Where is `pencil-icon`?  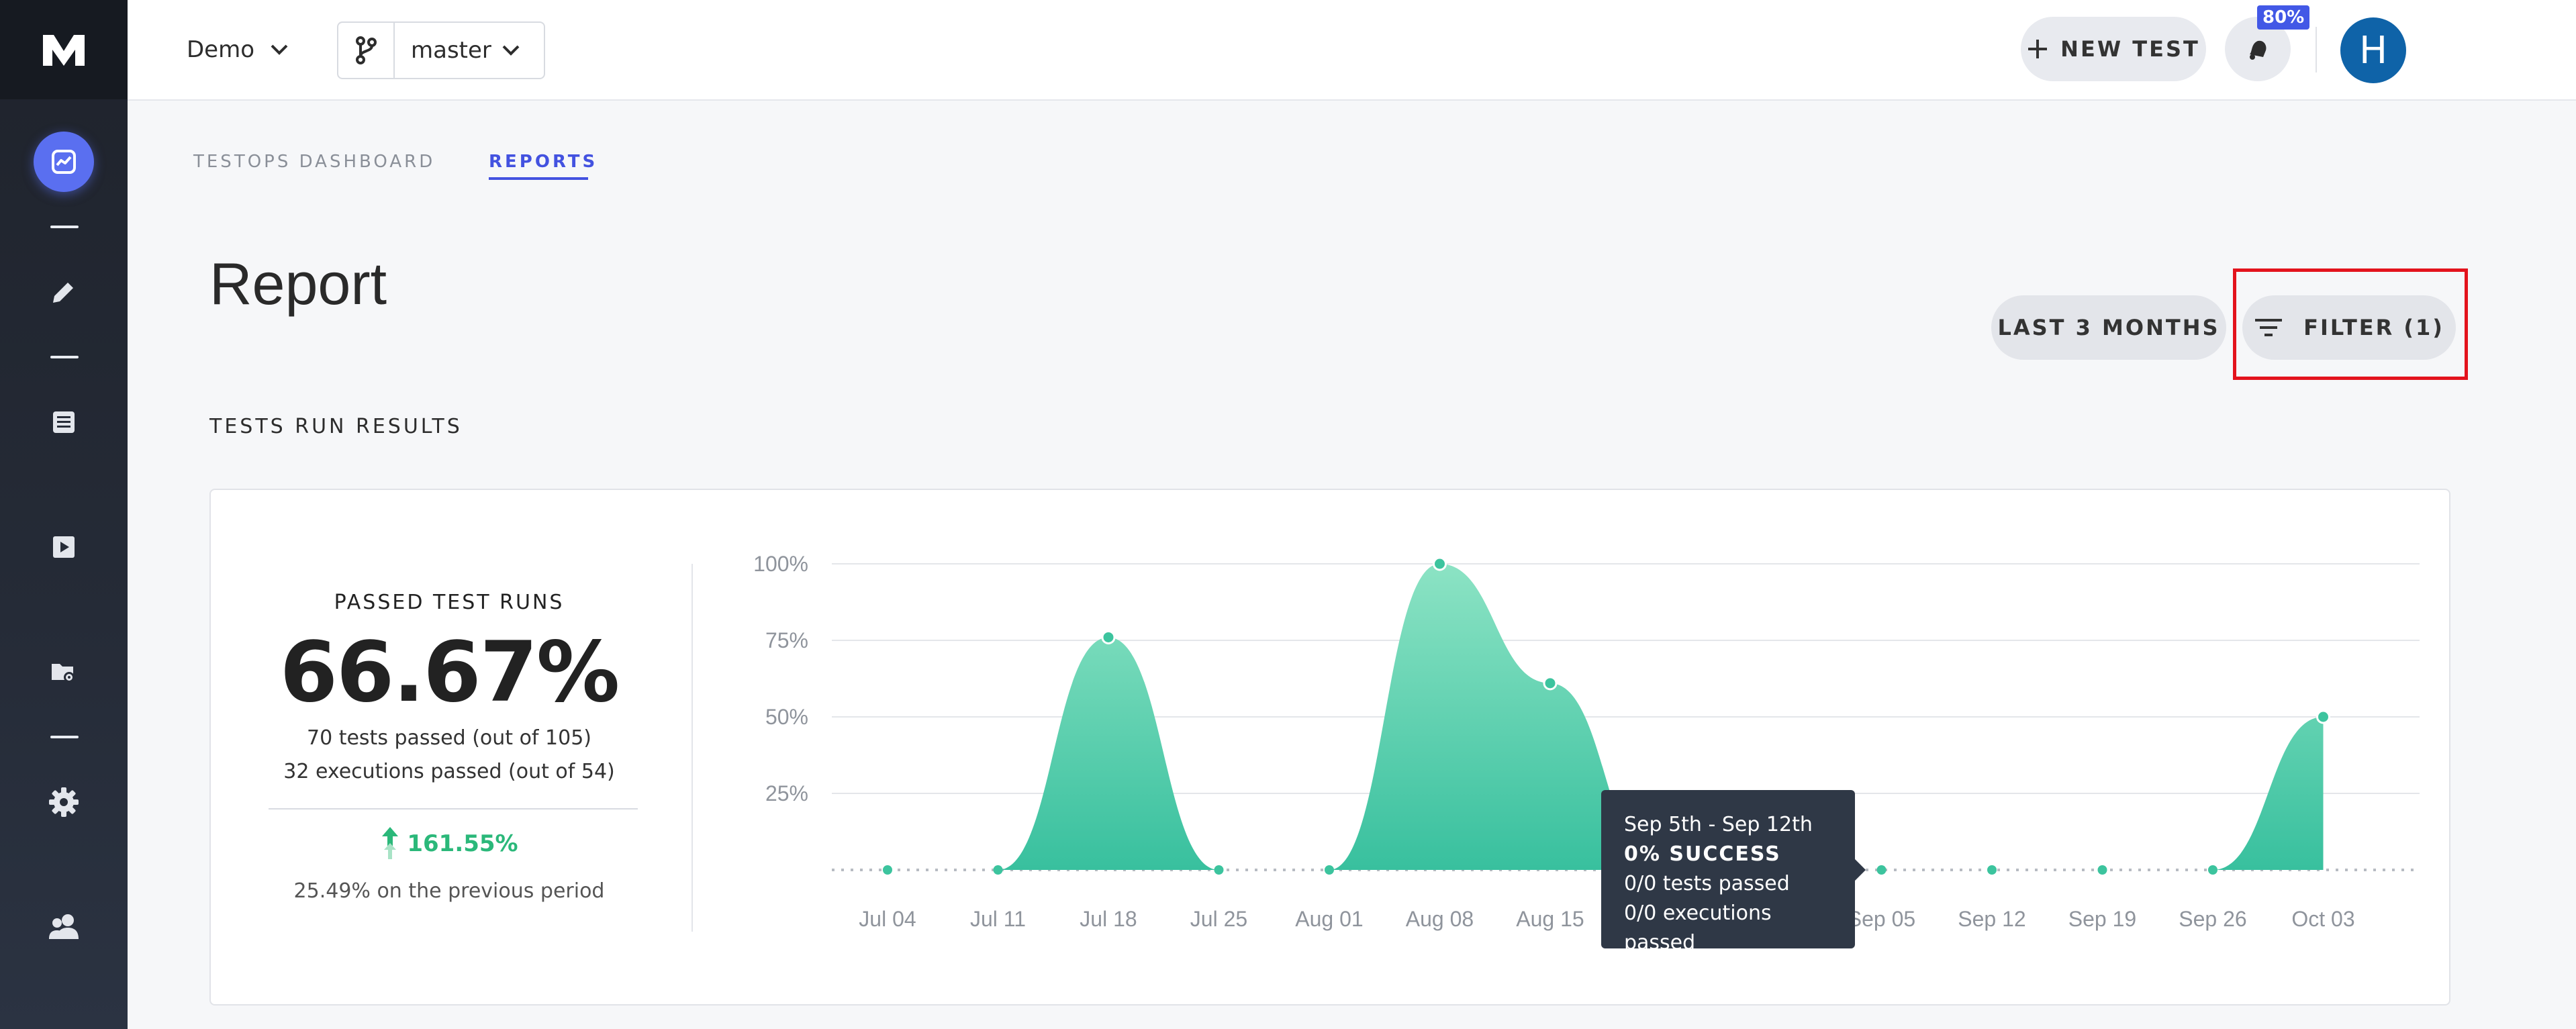 pencil-icon is located at coordinates (63, 293).